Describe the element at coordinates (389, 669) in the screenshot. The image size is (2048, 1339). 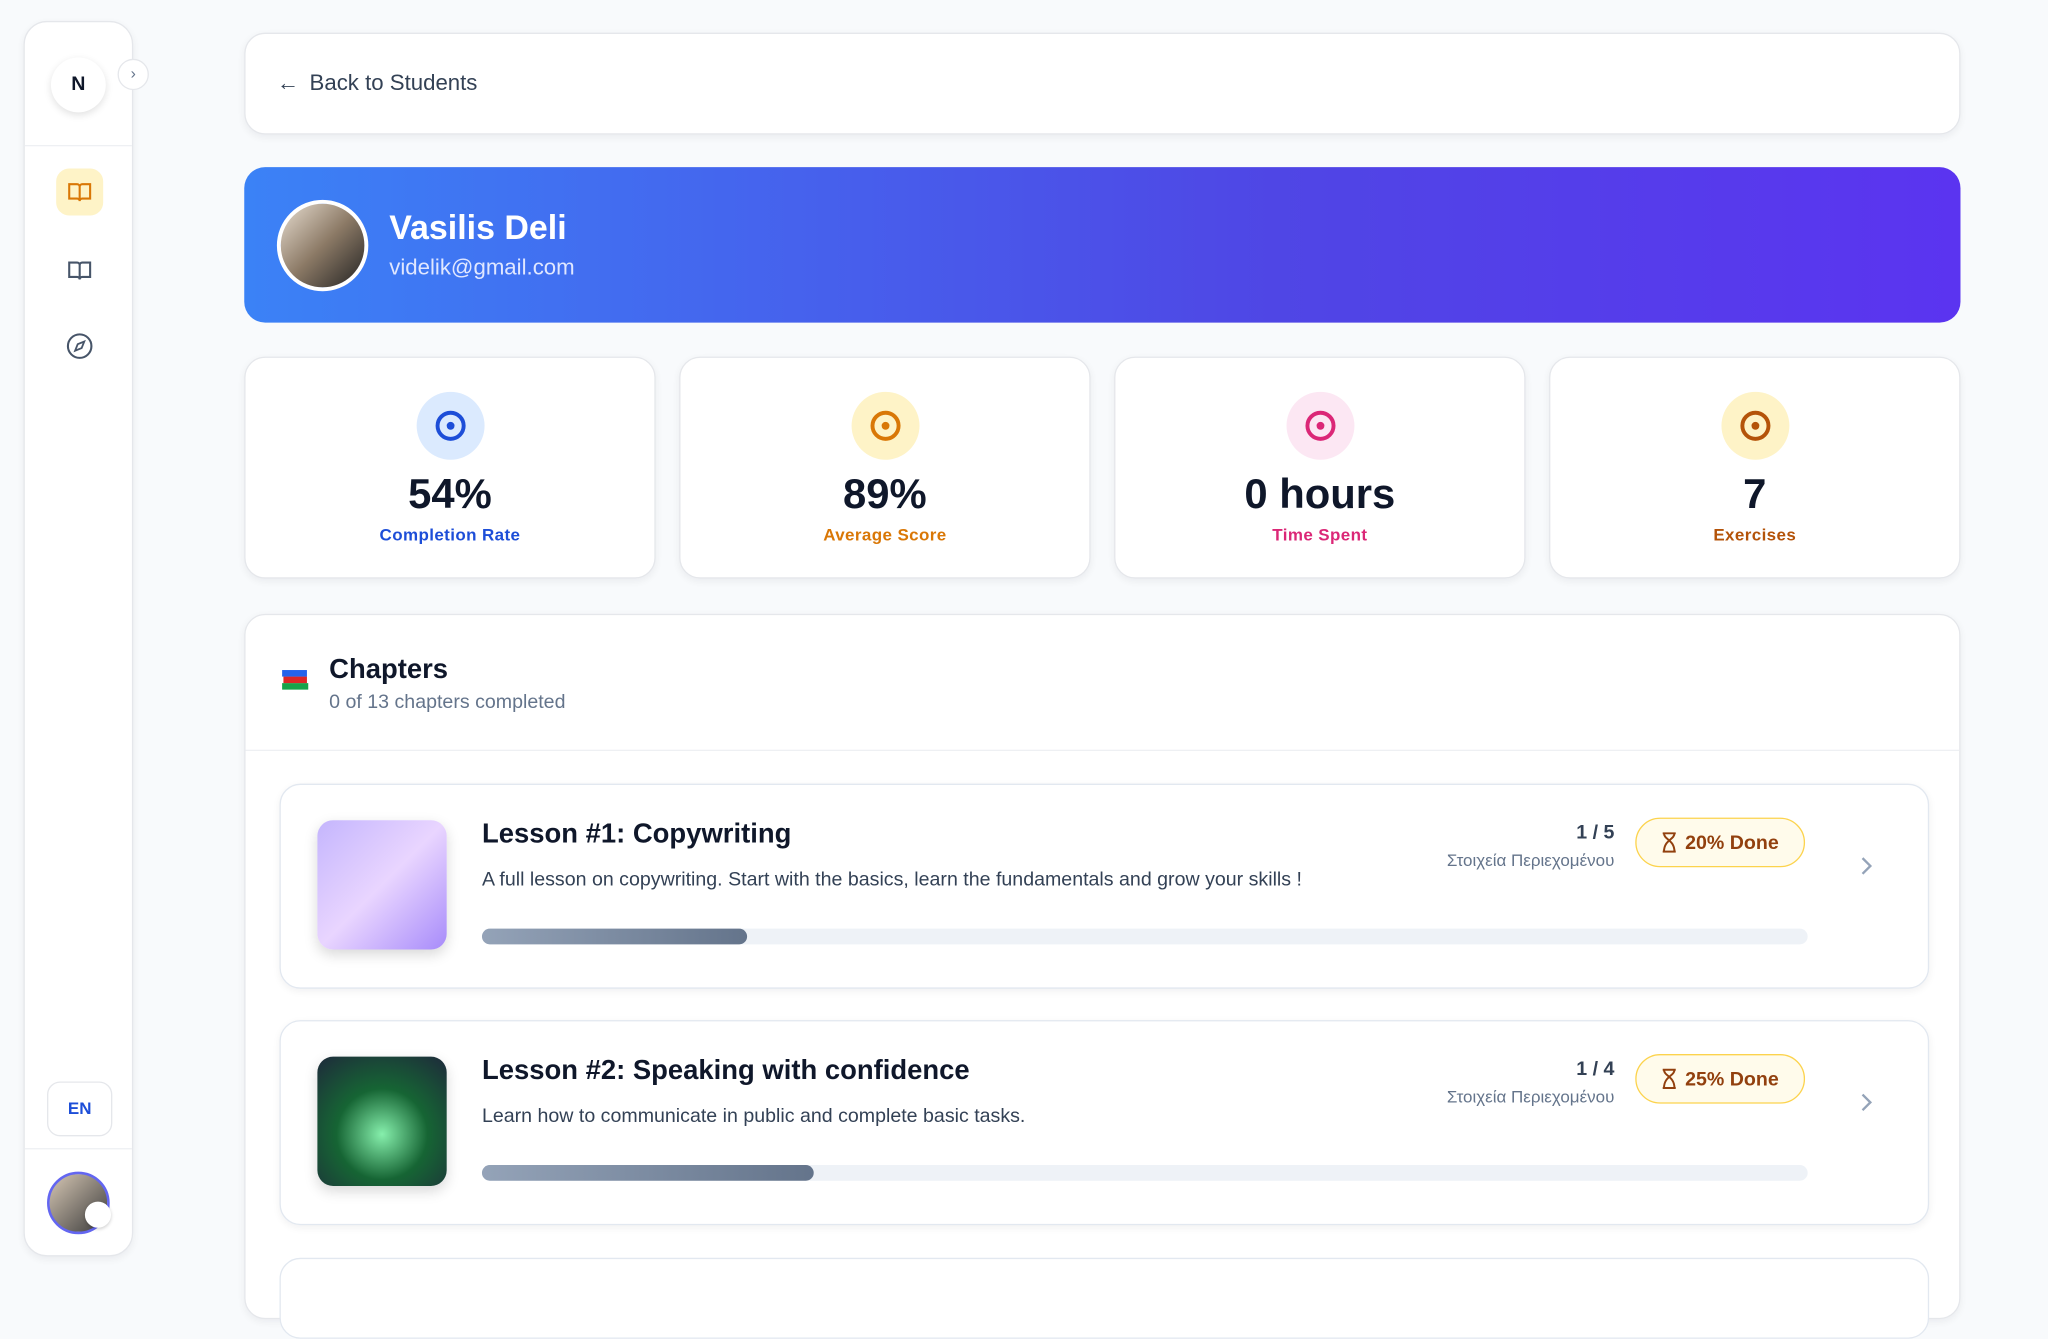
I see `chapters-title: Chapters` at that location.